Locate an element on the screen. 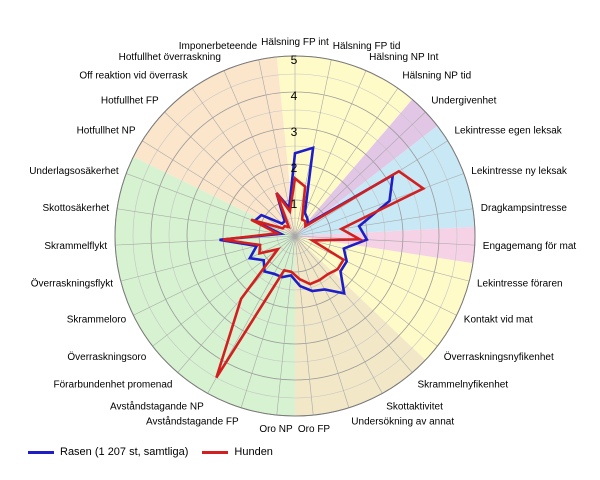  category-label-8: Engagemang för mat is located at coordinates (530, 246).